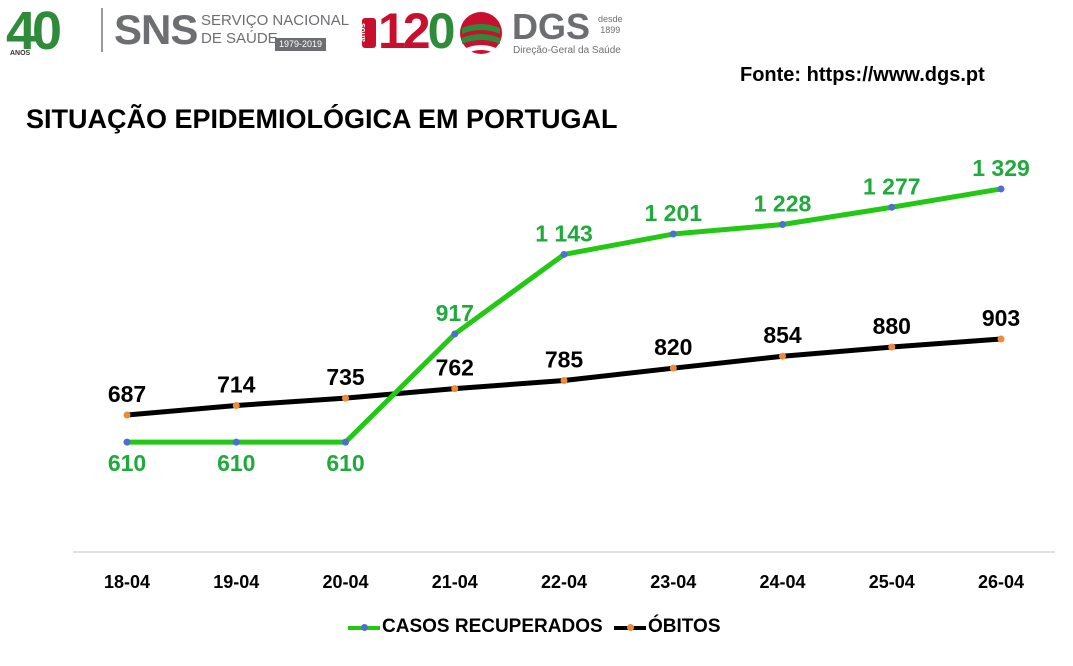 The width and height of the screenshot is (1073, 666). What do you see at coordinates (610, 30) in the screenshot?
I see `dgs-since-line2: 1899` at bounding box center [610, 30].